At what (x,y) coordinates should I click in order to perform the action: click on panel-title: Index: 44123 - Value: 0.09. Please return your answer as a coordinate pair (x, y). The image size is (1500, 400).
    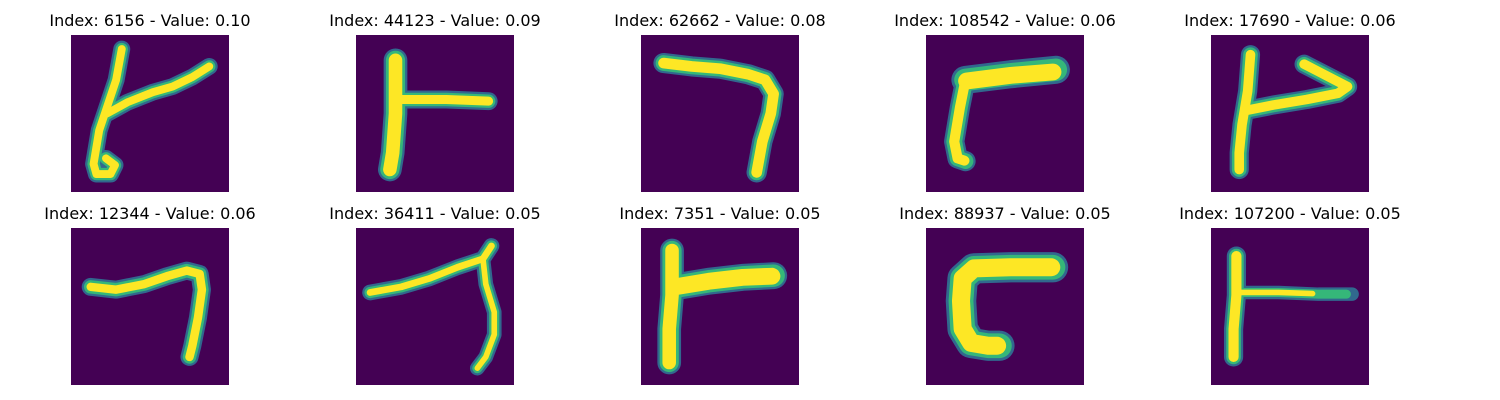
    Looking at the image, I should click on (435, 20).